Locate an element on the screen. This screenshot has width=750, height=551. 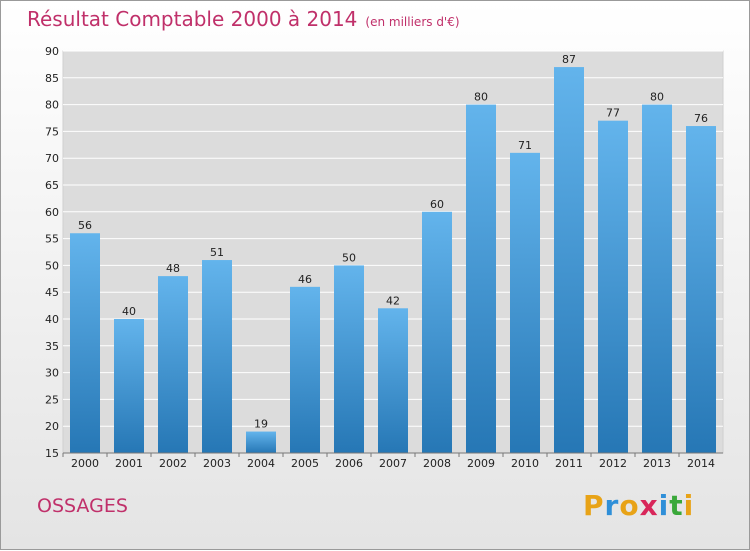
data-label-2003: 51 is located at coordinates (217, 252).